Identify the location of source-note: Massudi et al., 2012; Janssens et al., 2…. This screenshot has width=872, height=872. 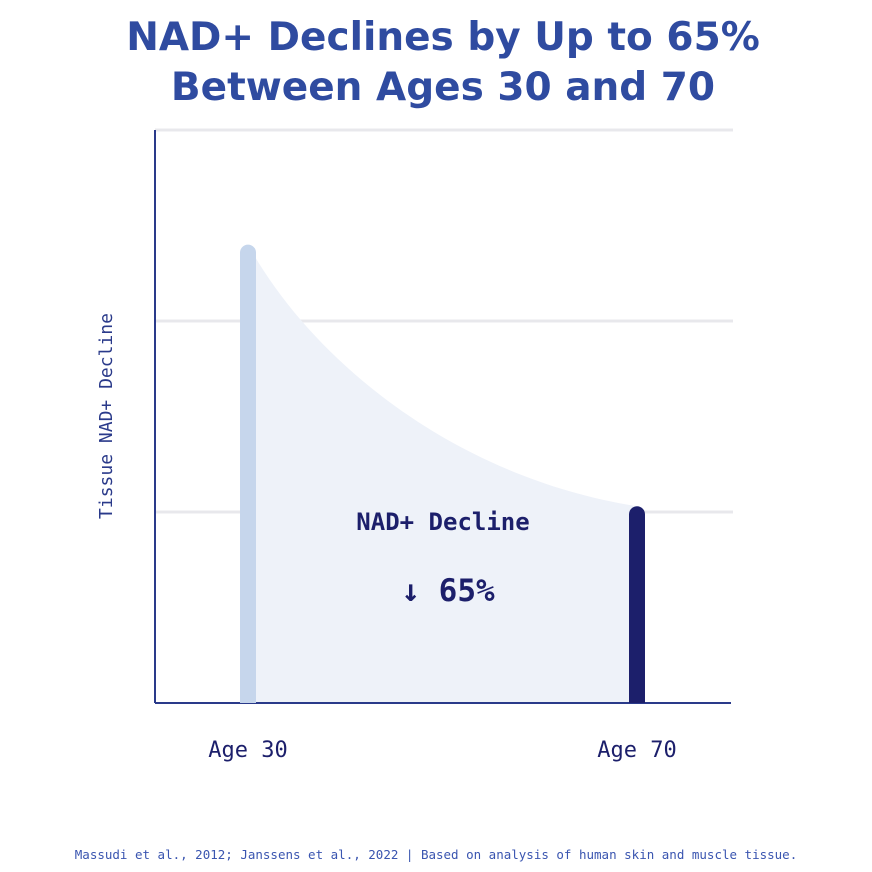
(436, 854).